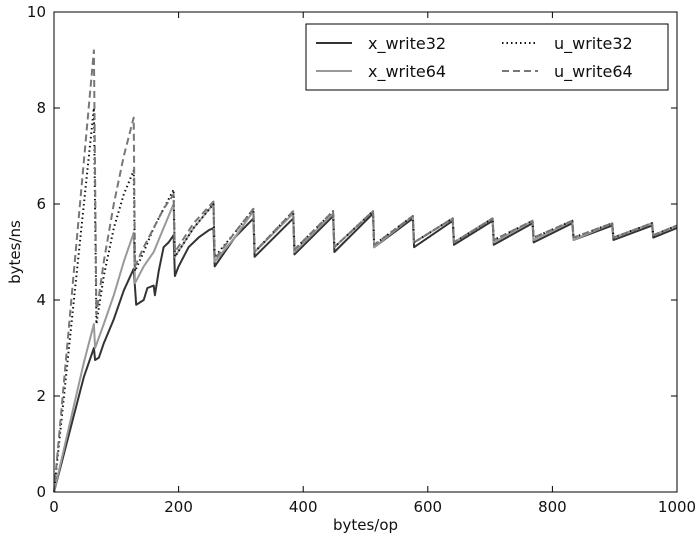  What do you see at coordinates (178, 507) in the screenshot?
I see `x-tick-label: 200` at bounding box center [178, 507].